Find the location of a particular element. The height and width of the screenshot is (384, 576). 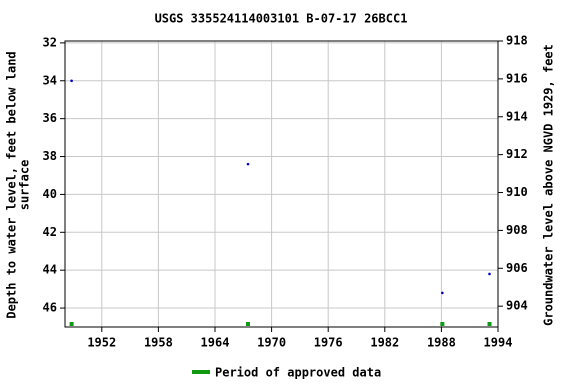

y-tick-label: 40 is located at coordinates (50, 194).